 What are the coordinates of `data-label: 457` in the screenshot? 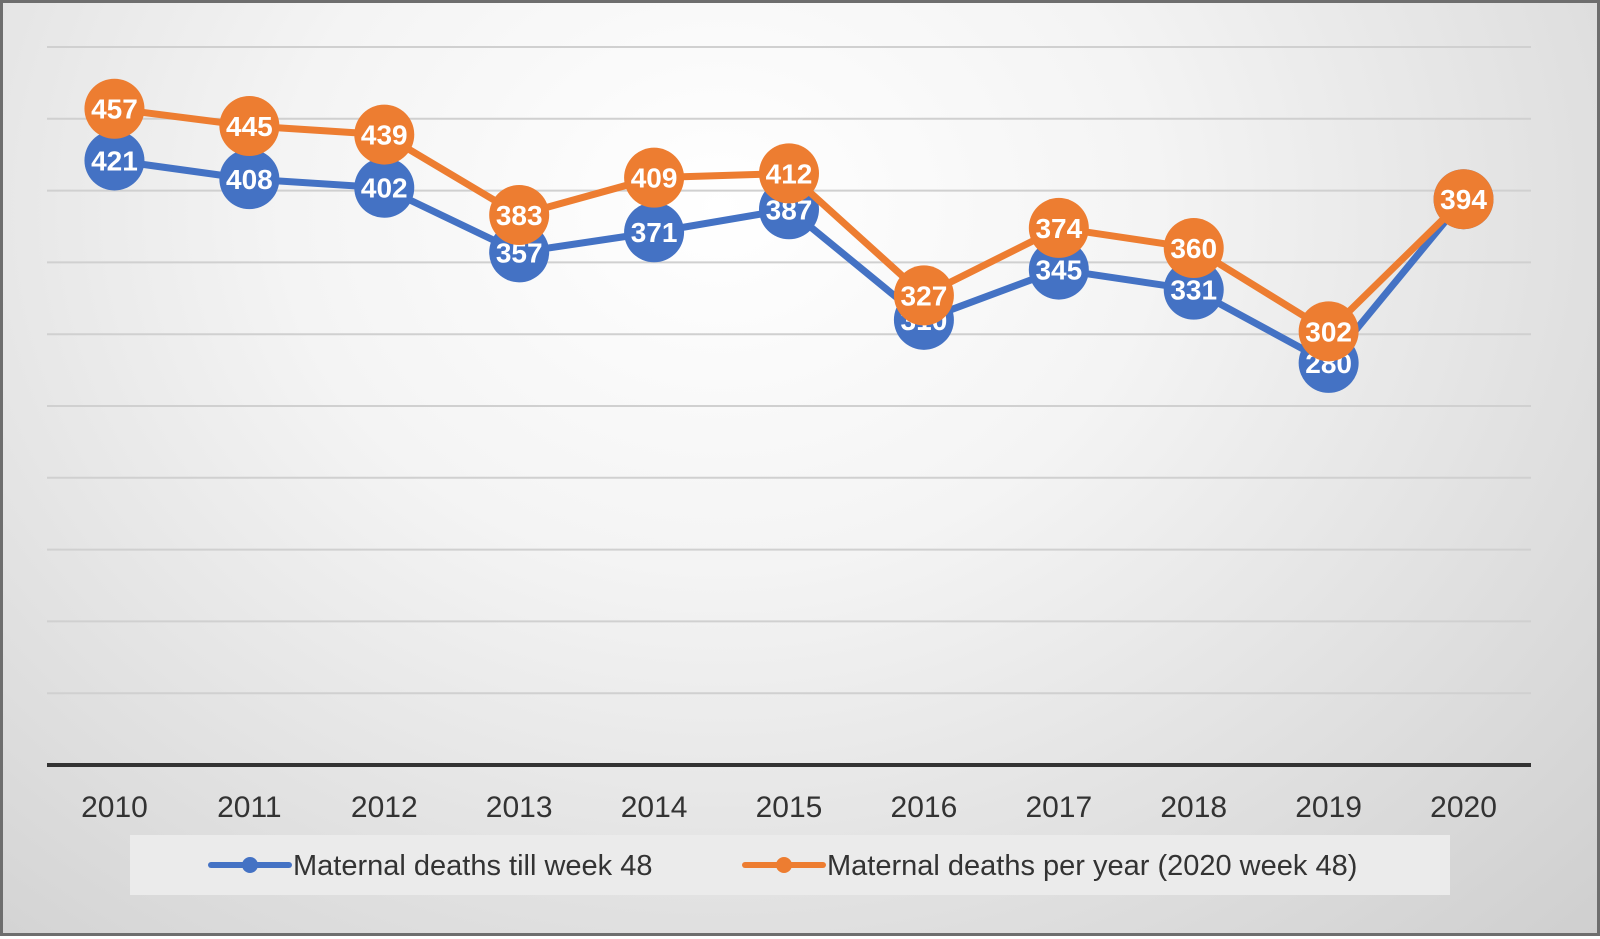 It's located at (114, 109).